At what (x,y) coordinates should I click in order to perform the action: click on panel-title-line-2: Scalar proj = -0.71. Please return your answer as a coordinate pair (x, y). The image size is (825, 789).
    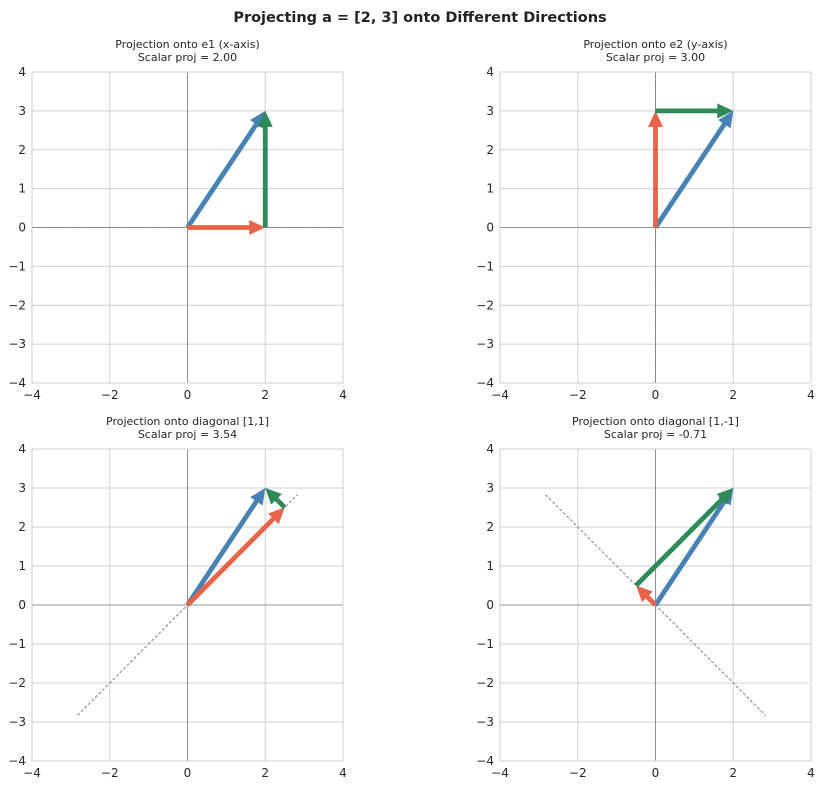
    Looking at the image, I should click on (655, 434).